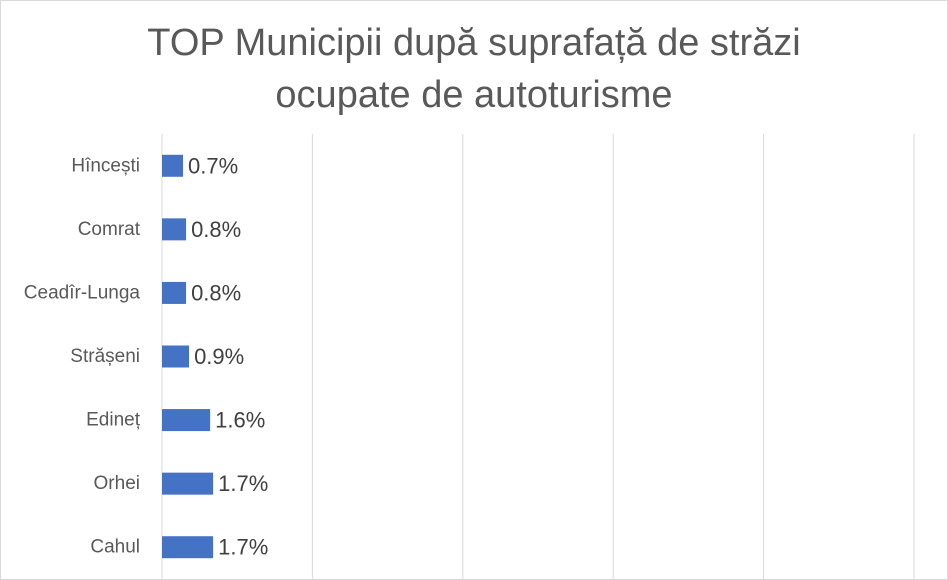  What do you see at coordinates (115, 547) in the screenshot?
I see `category-label: Cahul` at bounding box center [115, 547].